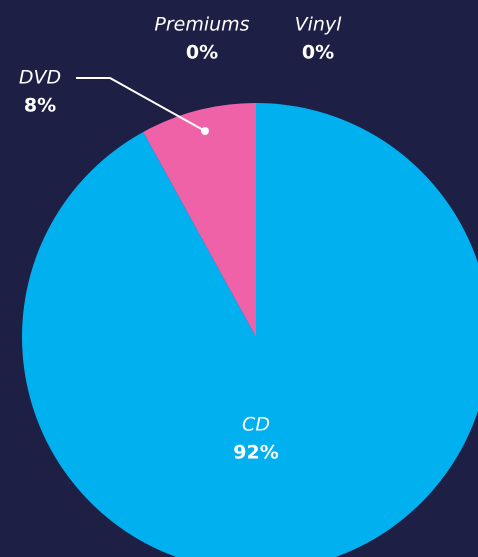  Describe the element at coordinates (256, 425) in the screenshot. I see `slice-category-label: CD` at that location.